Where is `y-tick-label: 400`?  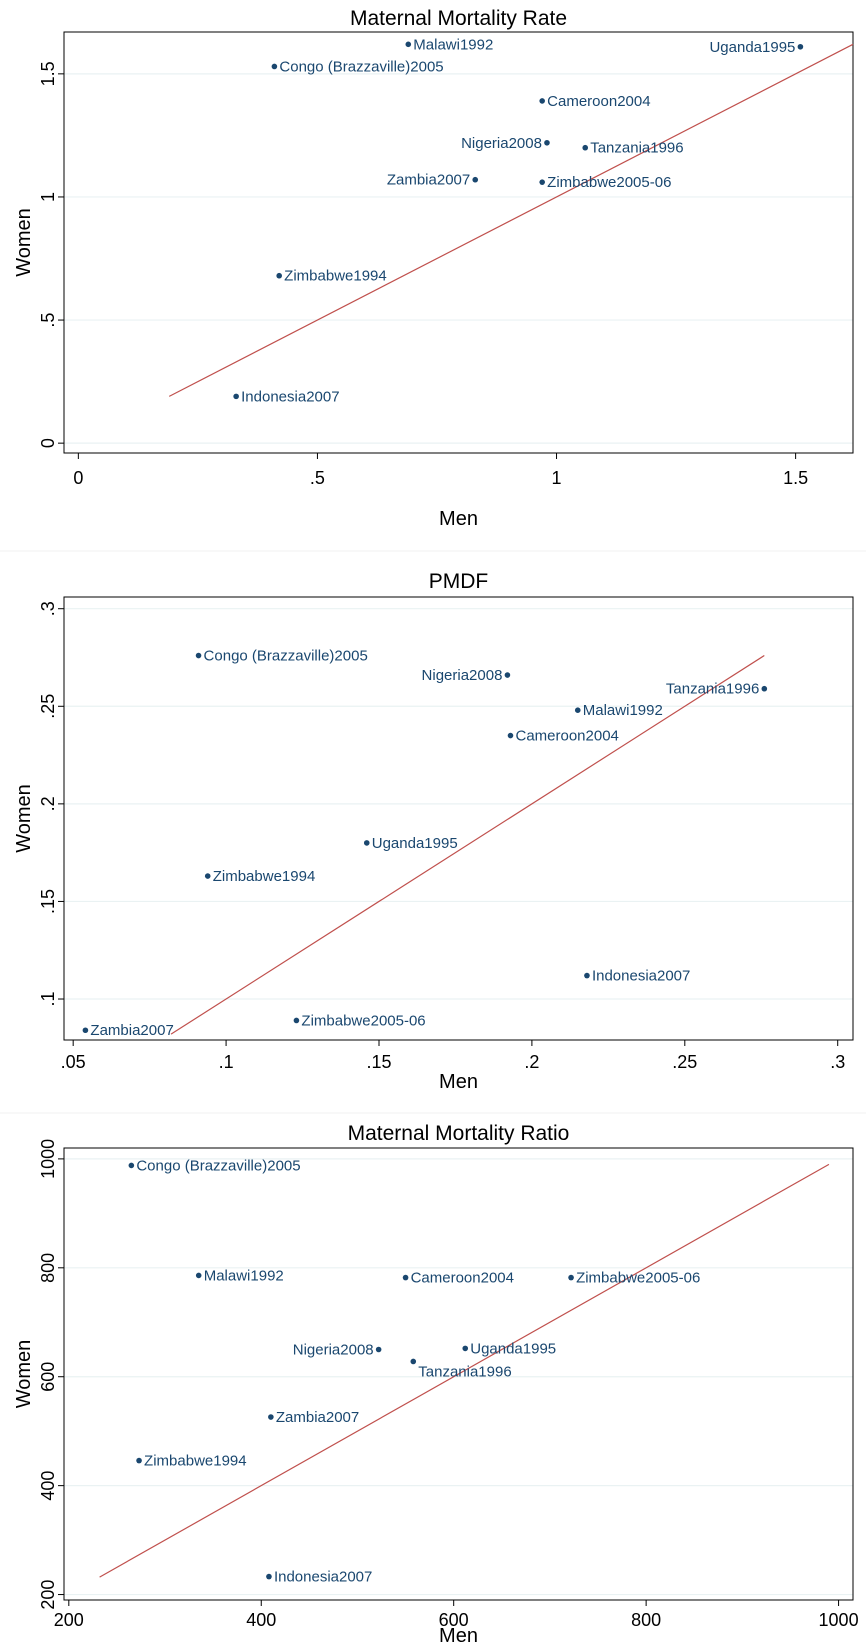 y-tick-label: 400 is located at coordinates (48, 1486).